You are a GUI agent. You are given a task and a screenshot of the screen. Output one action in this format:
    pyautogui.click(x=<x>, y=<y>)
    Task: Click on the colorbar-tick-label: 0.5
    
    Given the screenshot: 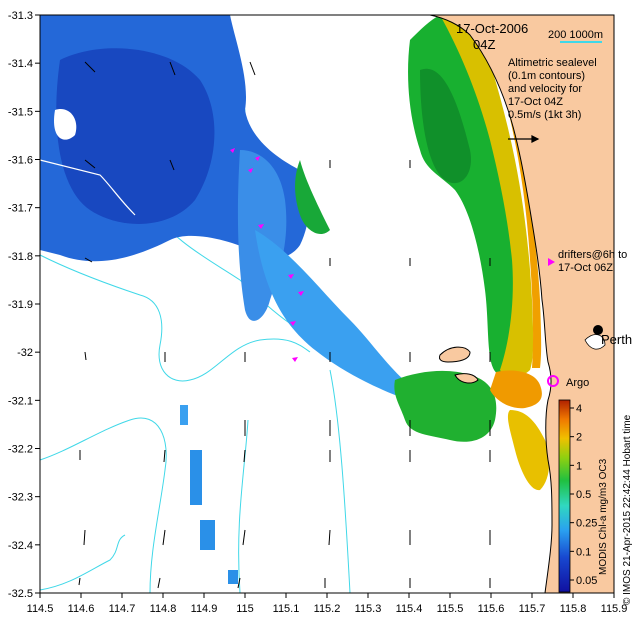 What is the action you would take?
    pyautogui.click(x=583, y=495)
    